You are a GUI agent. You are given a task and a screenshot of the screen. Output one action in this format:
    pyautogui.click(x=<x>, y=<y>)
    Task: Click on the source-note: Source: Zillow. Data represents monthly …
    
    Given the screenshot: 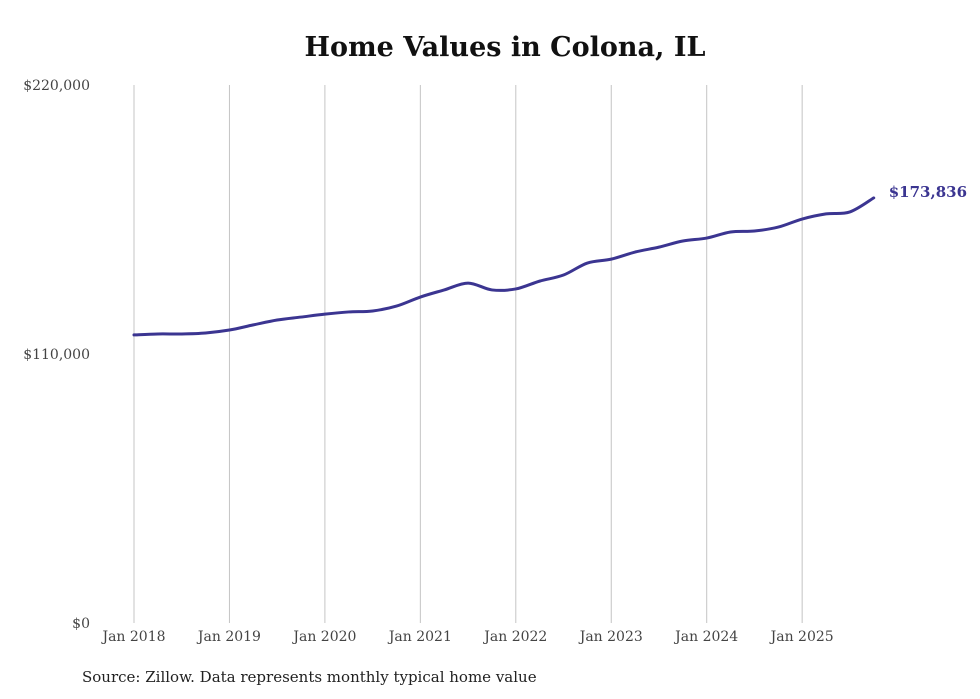 What is the action you would take?
    pyautogui.click(x=309, y=677)
    